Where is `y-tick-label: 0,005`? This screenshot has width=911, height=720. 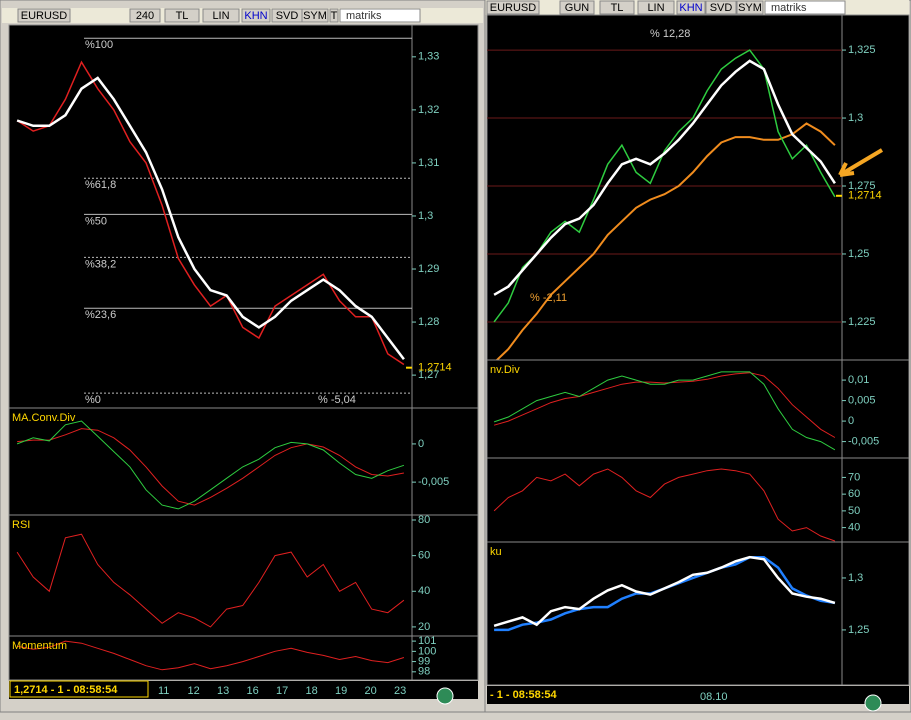
y-tick-label: 0,005 is located at coordinates (862, 401).